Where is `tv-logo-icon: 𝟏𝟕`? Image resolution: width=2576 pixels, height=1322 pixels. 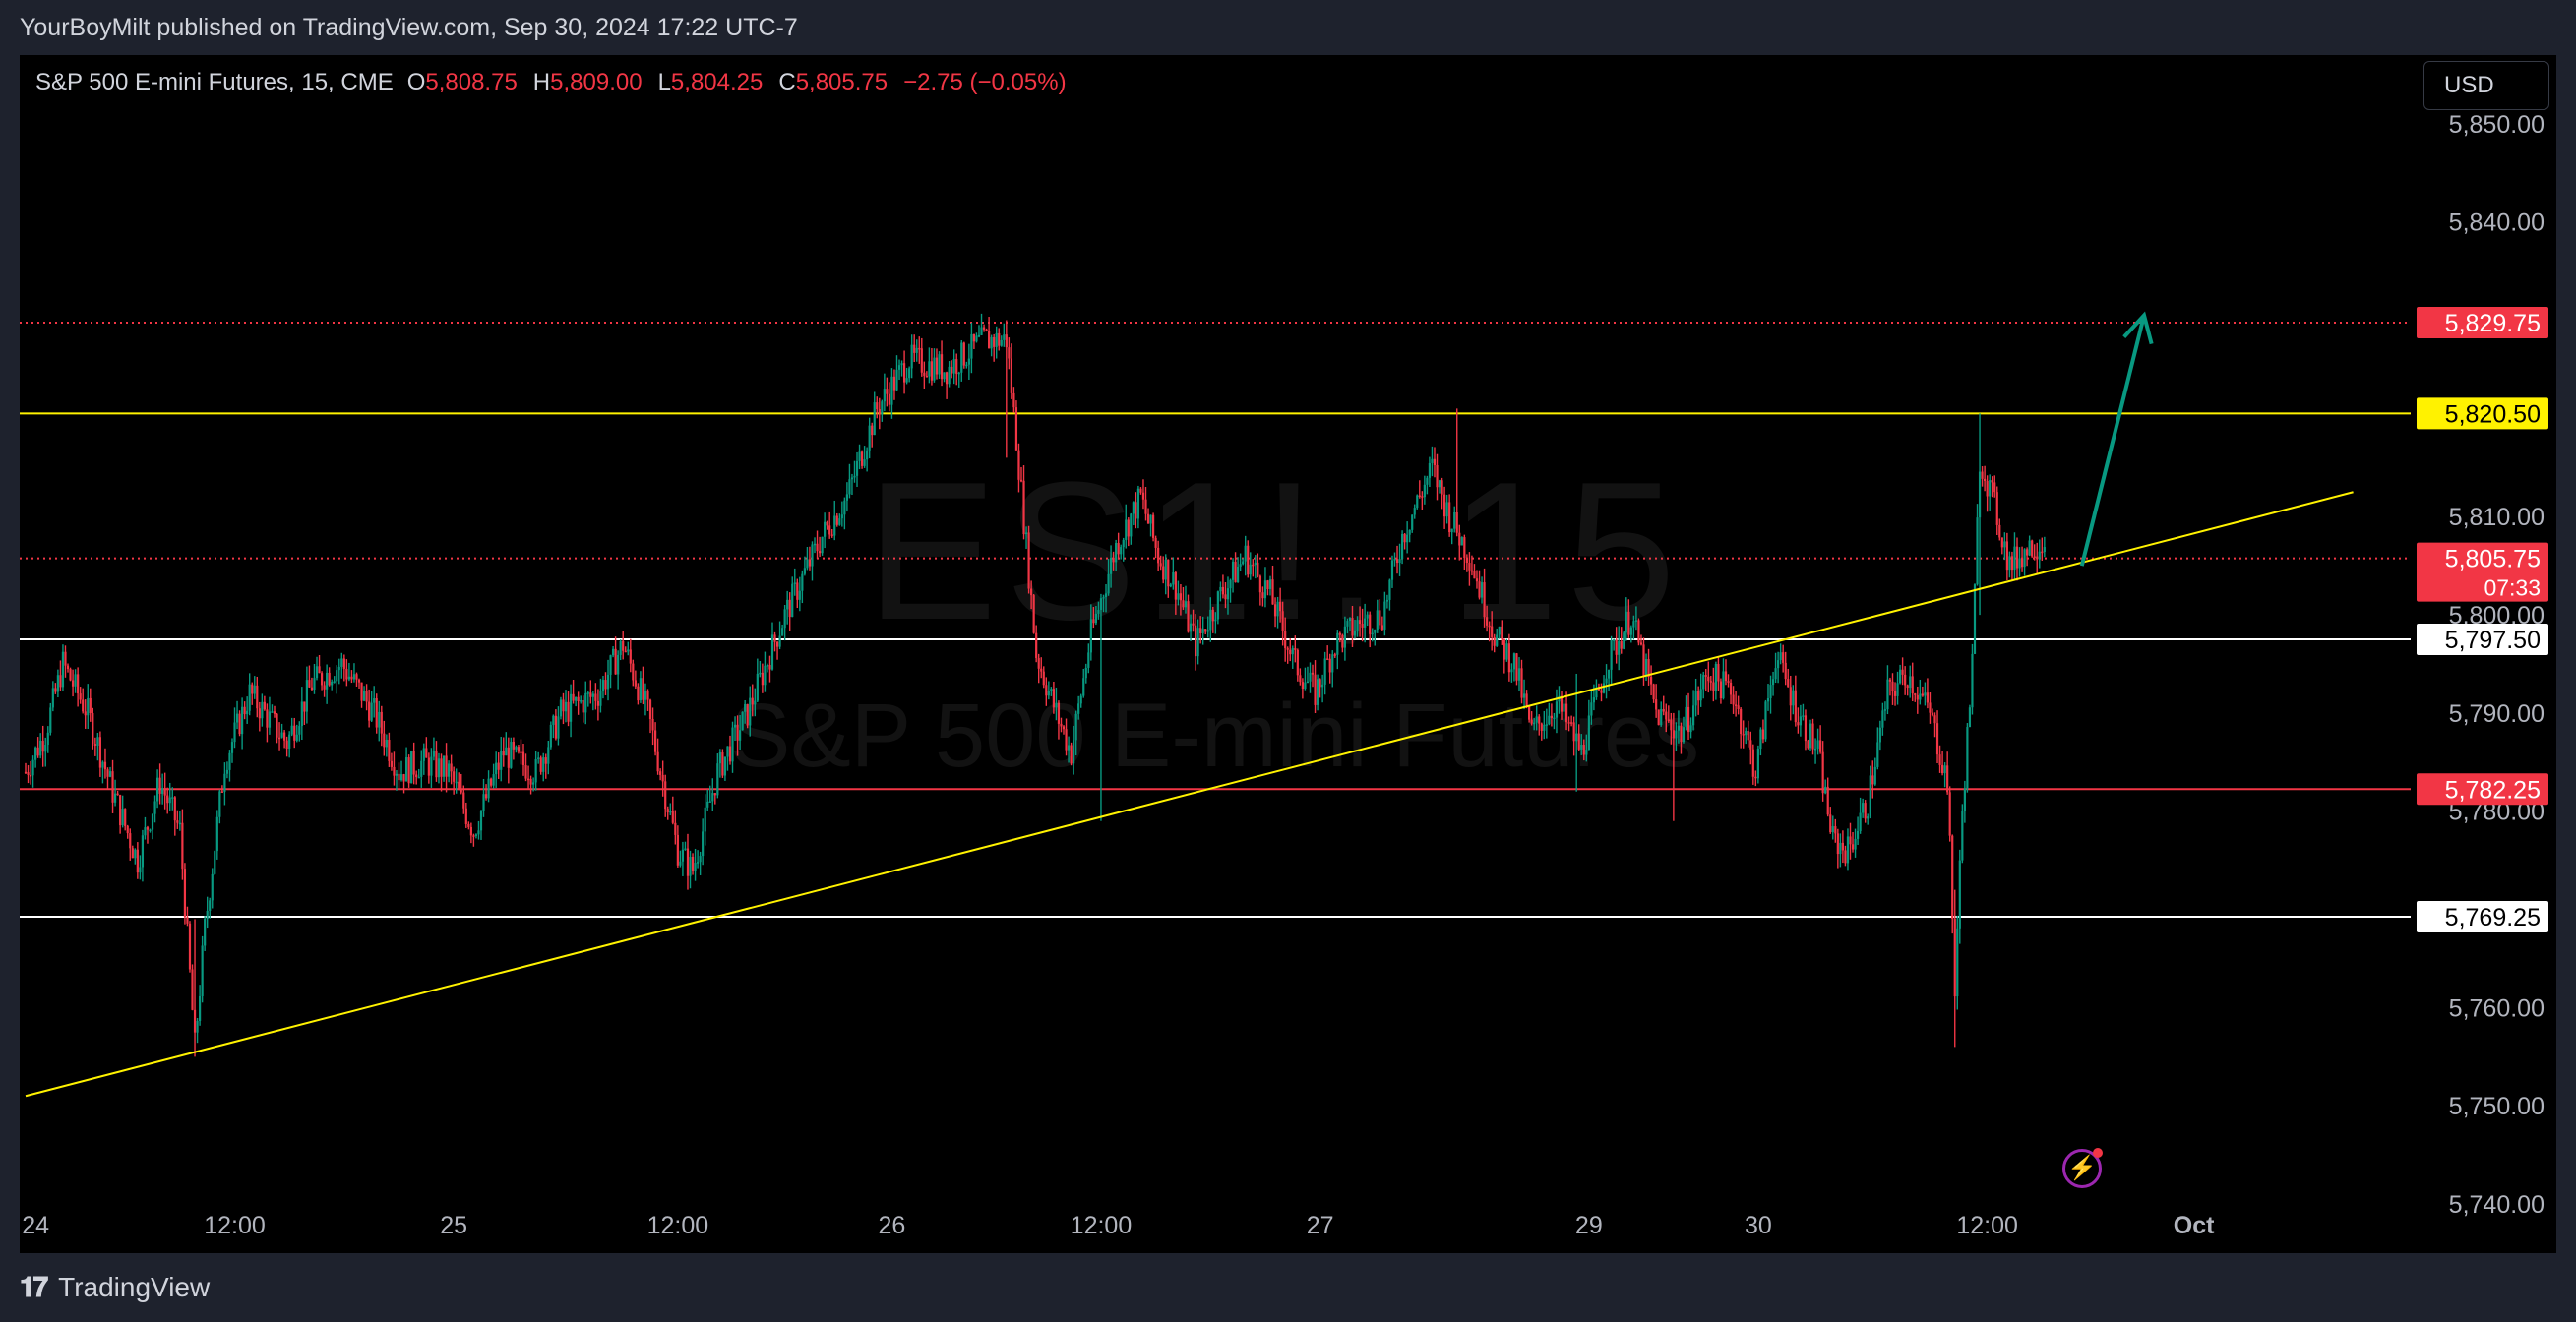 tv-logo-icon: 𝟏𝟕 is located at coordinates (34, 1286).